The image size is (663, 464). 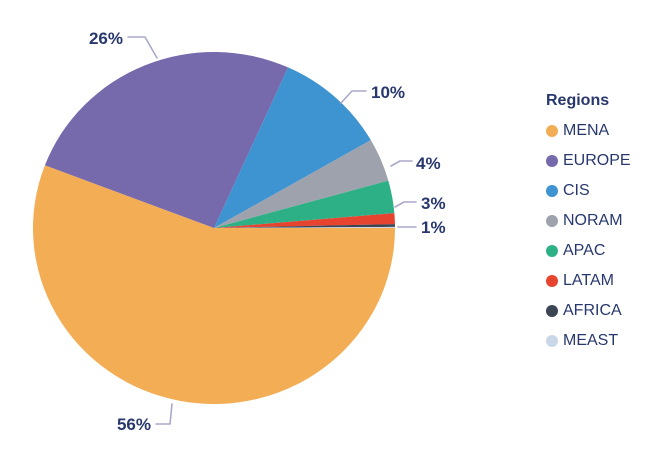 What do you see at coordinates (578, 100) in the screenshot?
I see `legend-title: Regions` at bounding box center [578, 100].